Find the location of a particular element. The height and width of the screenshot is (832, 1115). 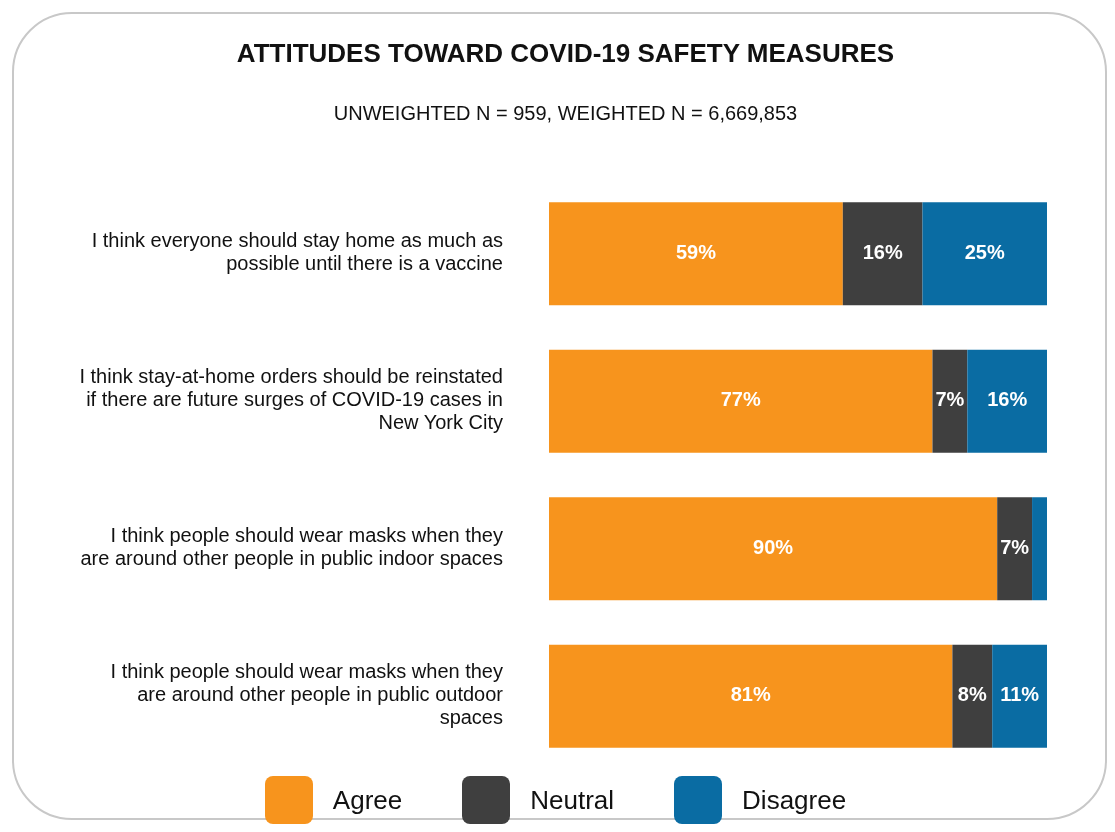

y-tick-label: I think everyone should stay home as much as possible until there is a vaccine is located at coordinates (297, 252).